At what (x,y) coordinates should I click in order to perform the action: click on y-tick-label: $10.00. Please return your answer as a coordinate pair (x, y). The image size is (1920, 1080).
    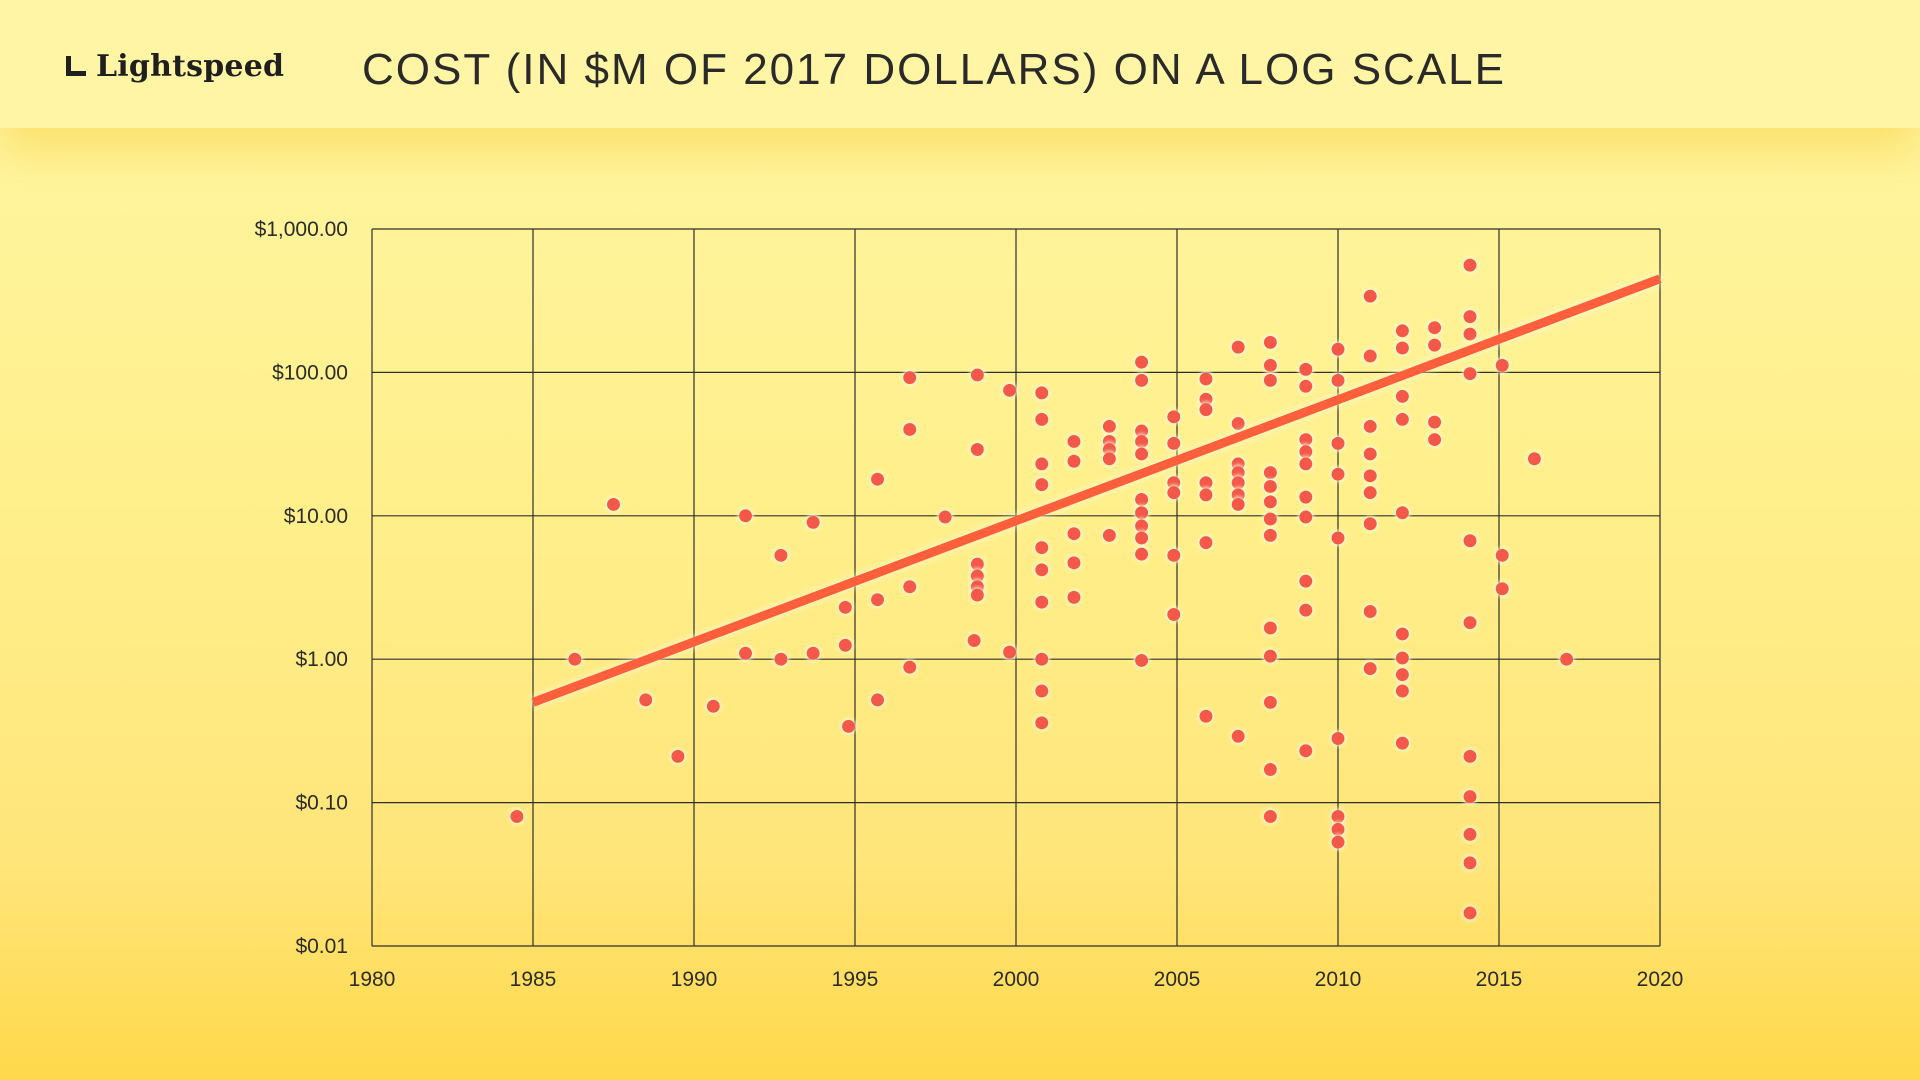
    Looking at the image, I should click on (316, 516).